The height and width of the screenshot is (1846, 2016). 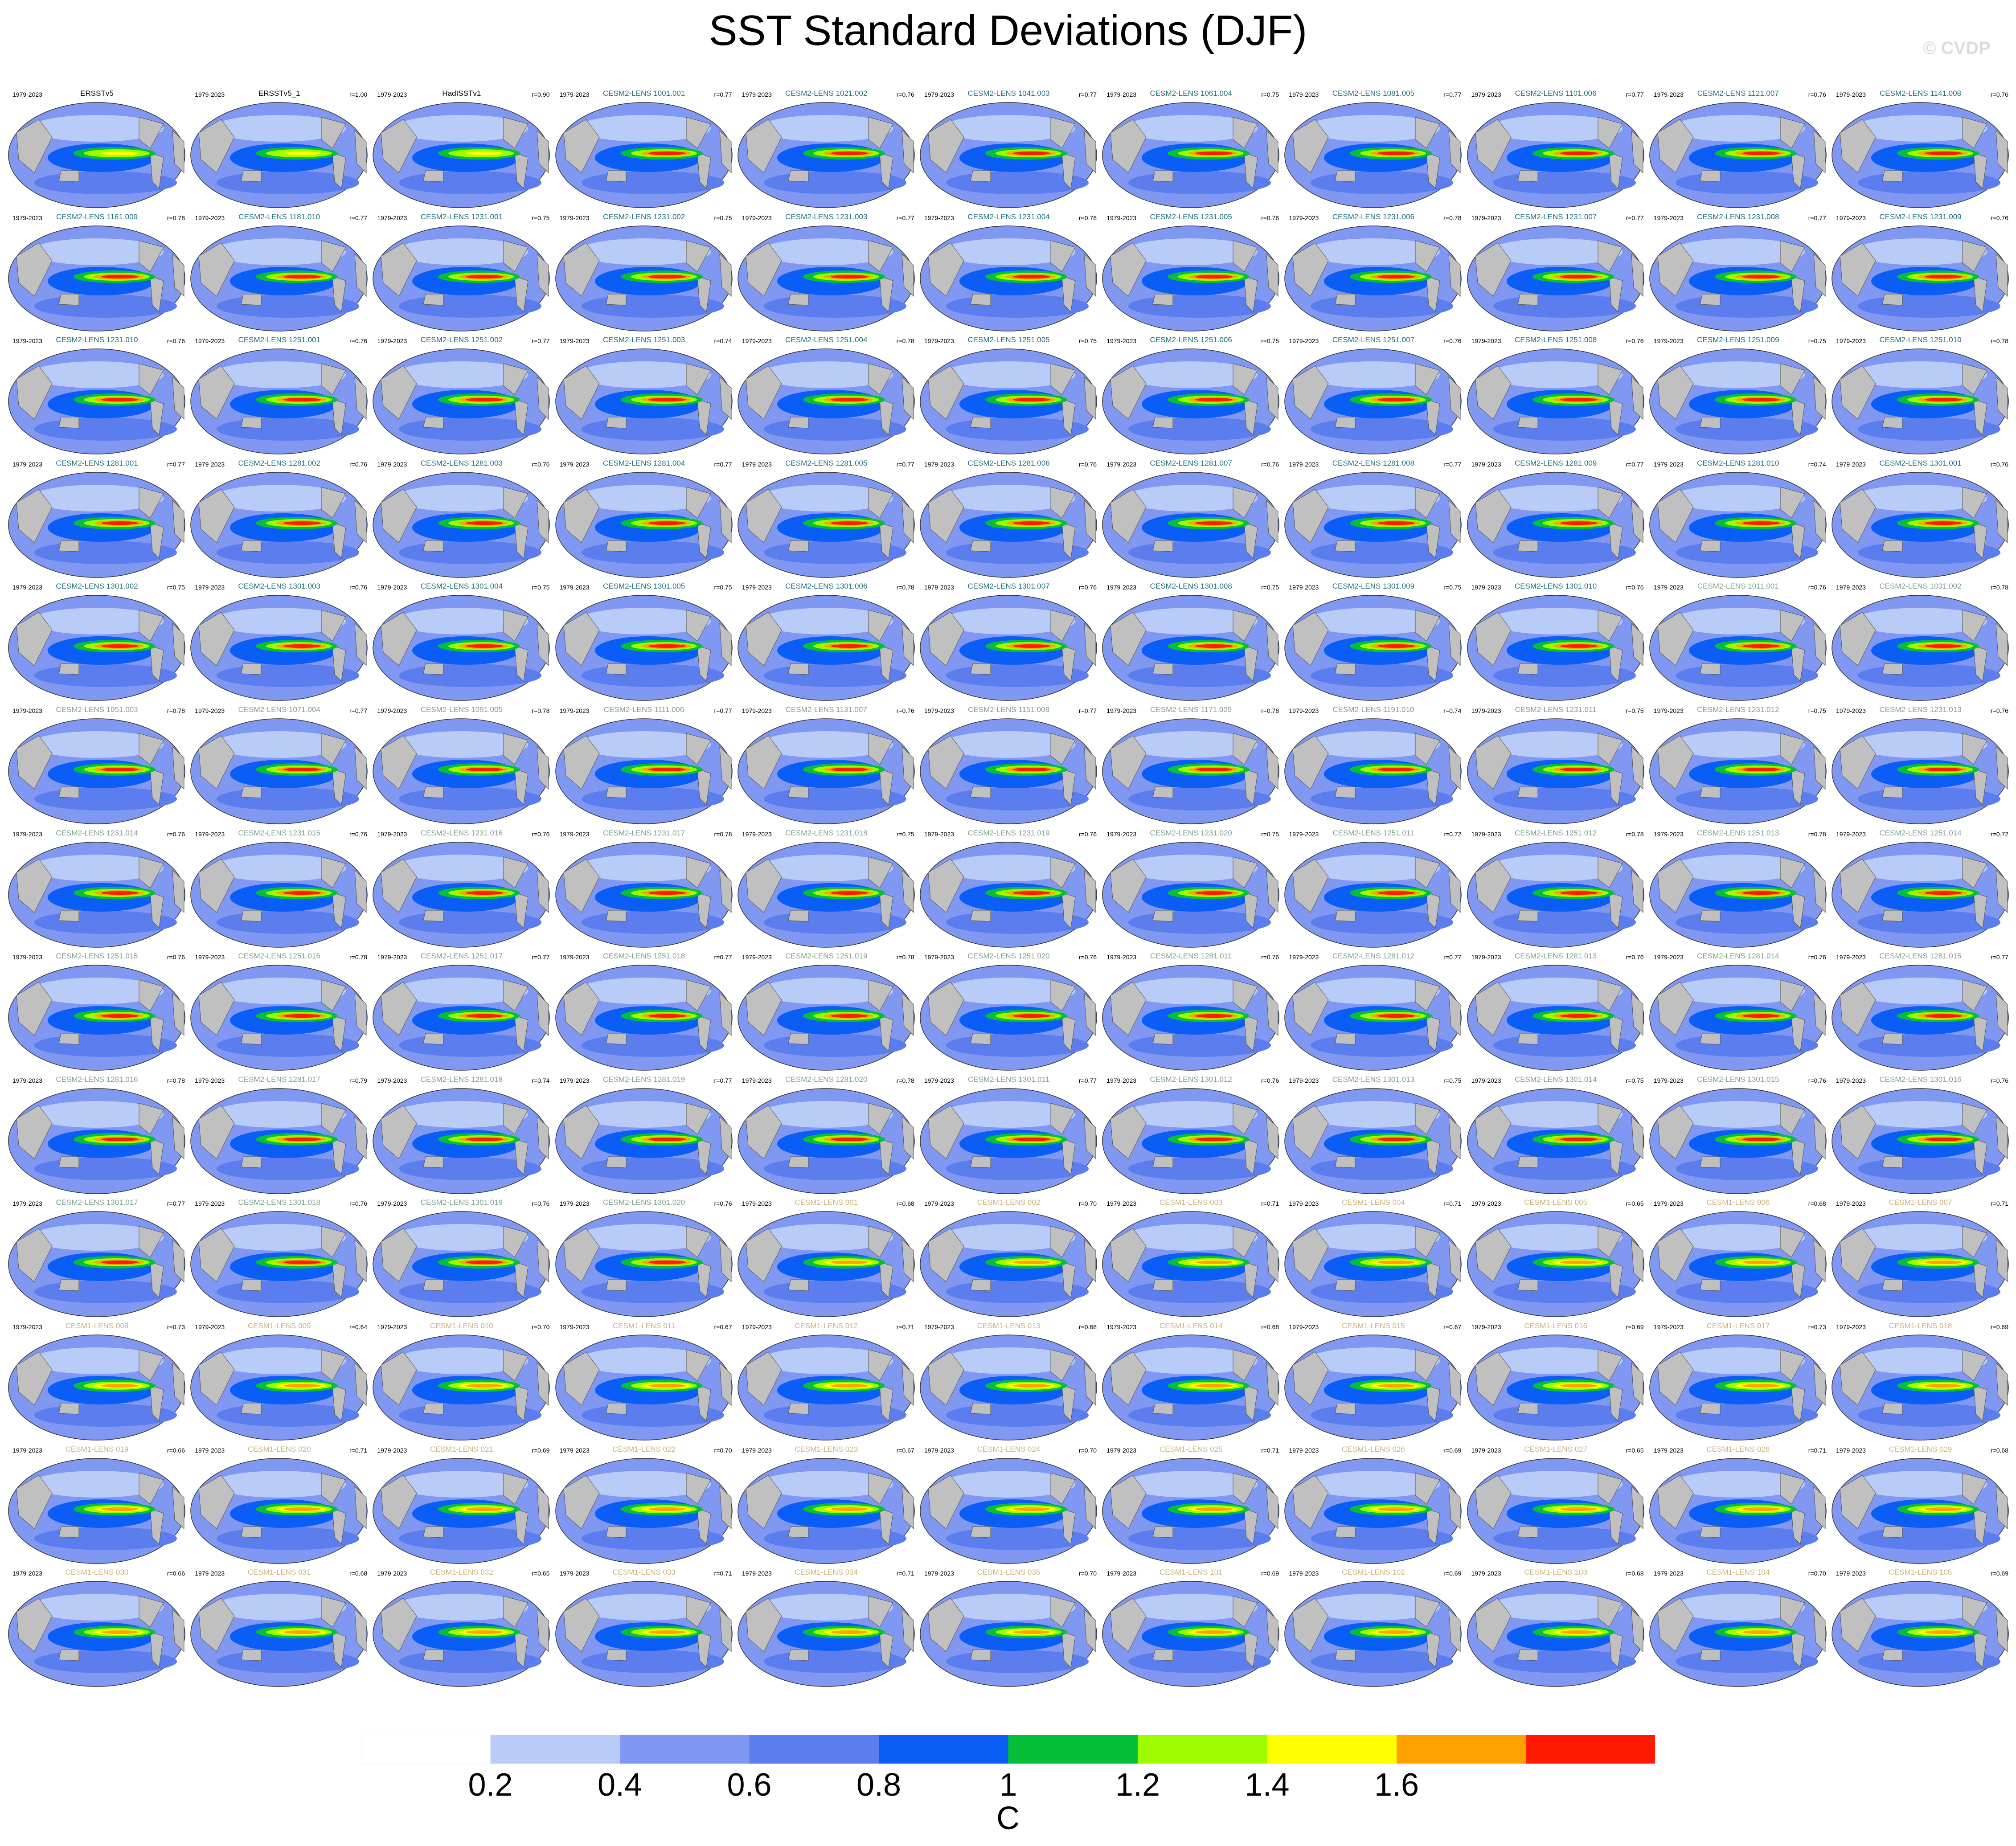 I want to click on panel-title: CESM2-LENS 1301.019, so click(x=461, y=1203).